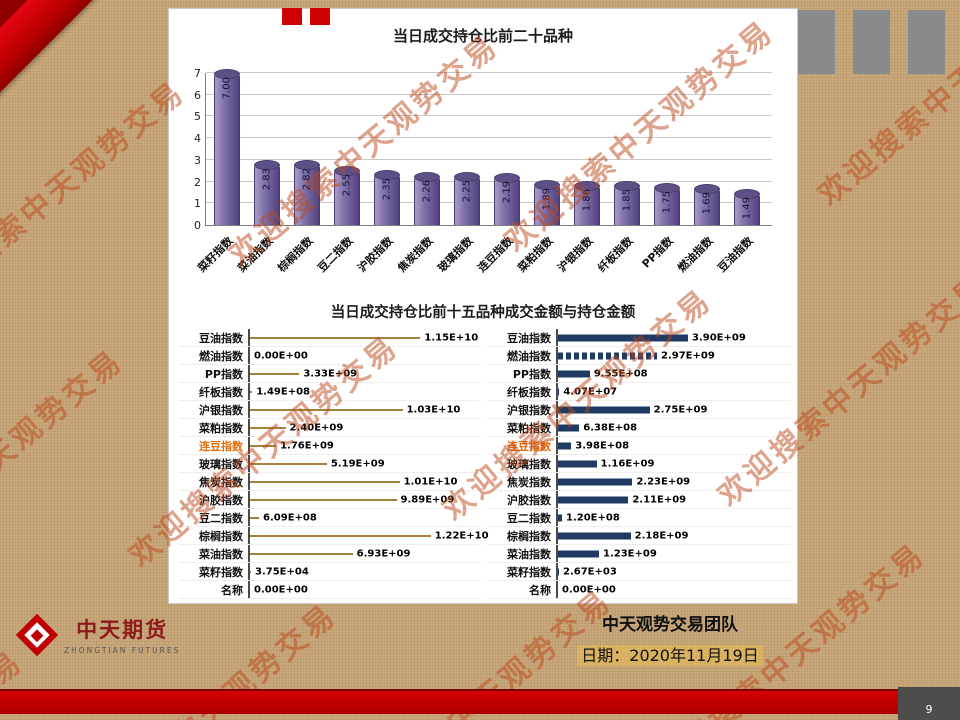 This screenshot has width=960, height=720. I want to click on chart-row: PP指数 3.33E+09, so click(329, 374).